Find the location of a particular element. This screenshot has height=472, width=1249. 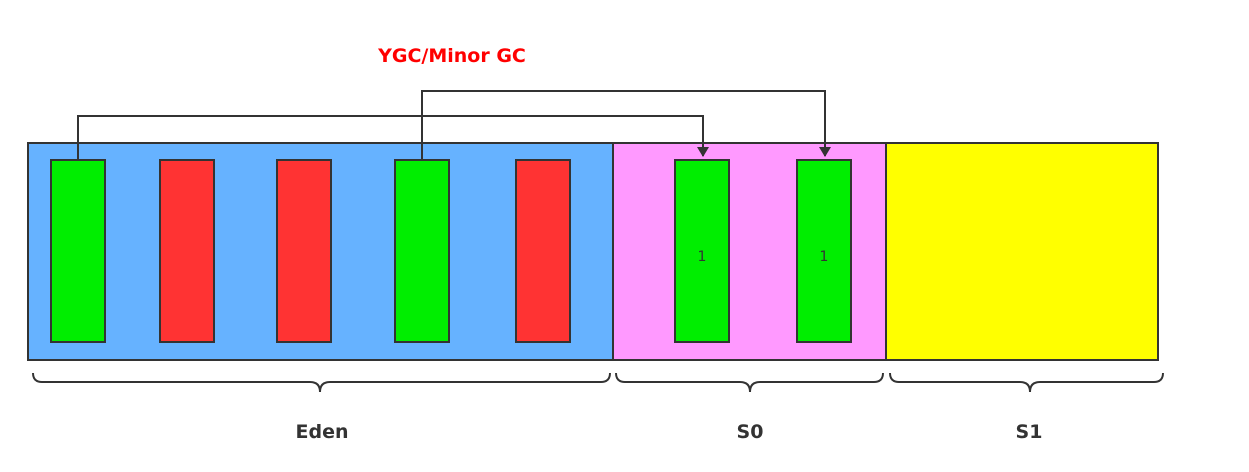

s0-label: S0 is located at coordinates (750, 432).